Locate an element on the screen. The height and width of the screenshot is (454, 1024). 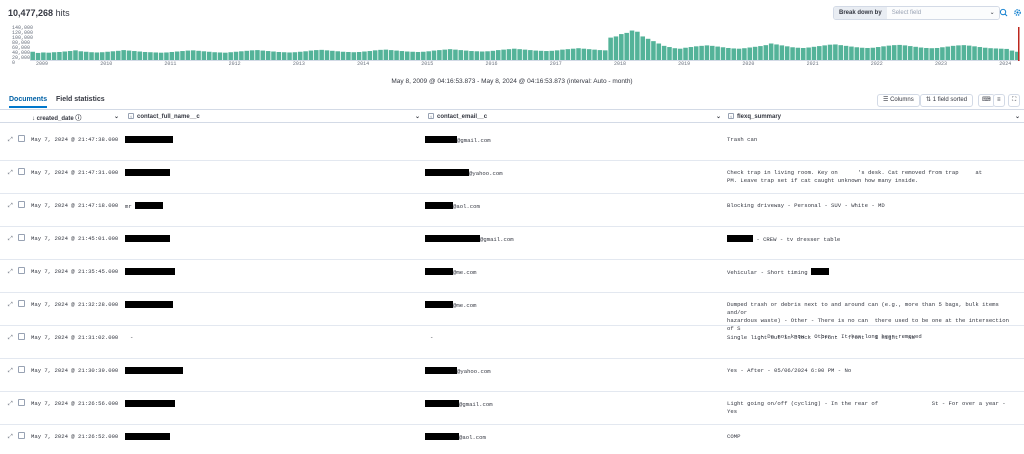
sort-button: ⇅ 1 field sorted is located at coordinates (947, 100).